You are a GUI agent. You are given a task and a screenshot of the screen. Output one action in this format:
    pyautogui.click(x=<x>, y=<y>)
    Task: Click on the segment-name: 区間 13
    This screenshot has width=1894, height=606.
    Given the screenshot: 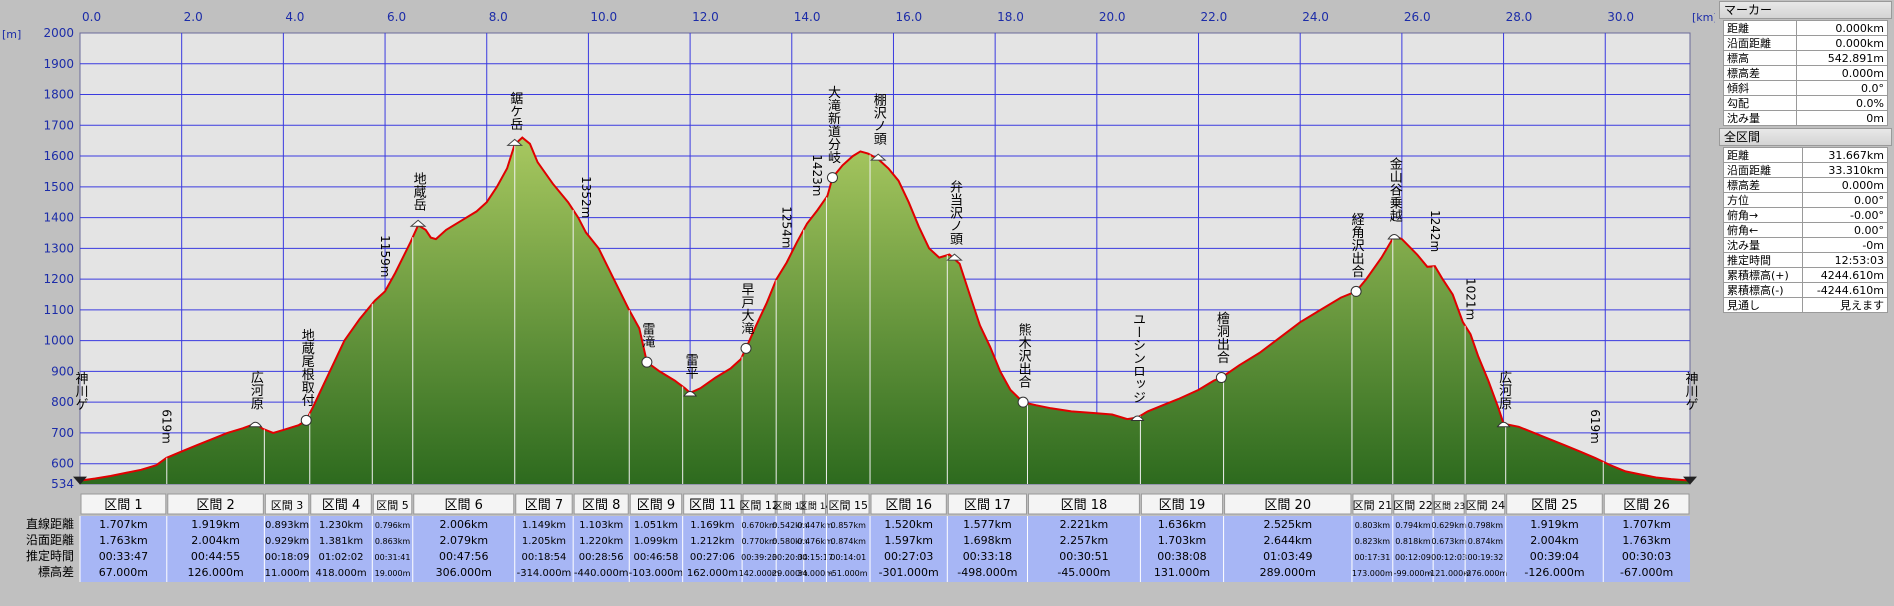 What is the action you would take?
    pyautogui.click(x=790, y=506)
    